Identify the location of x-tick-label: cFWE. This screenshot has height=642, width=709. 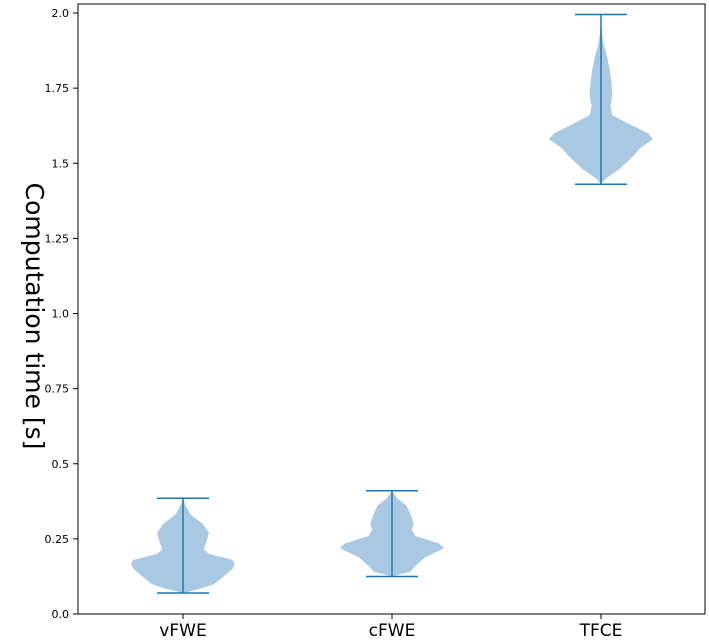
(392, 629).